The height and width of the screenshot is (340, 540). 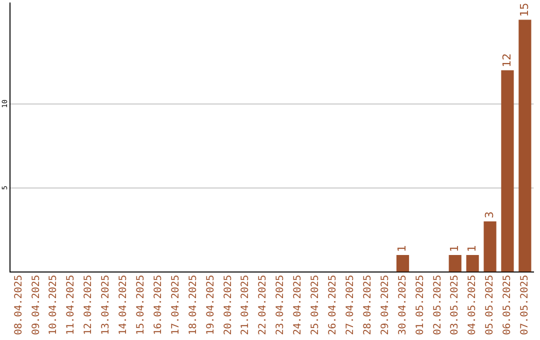 I want to click on x-tick-label: 16.04.2025, so click(x=158, y=305).